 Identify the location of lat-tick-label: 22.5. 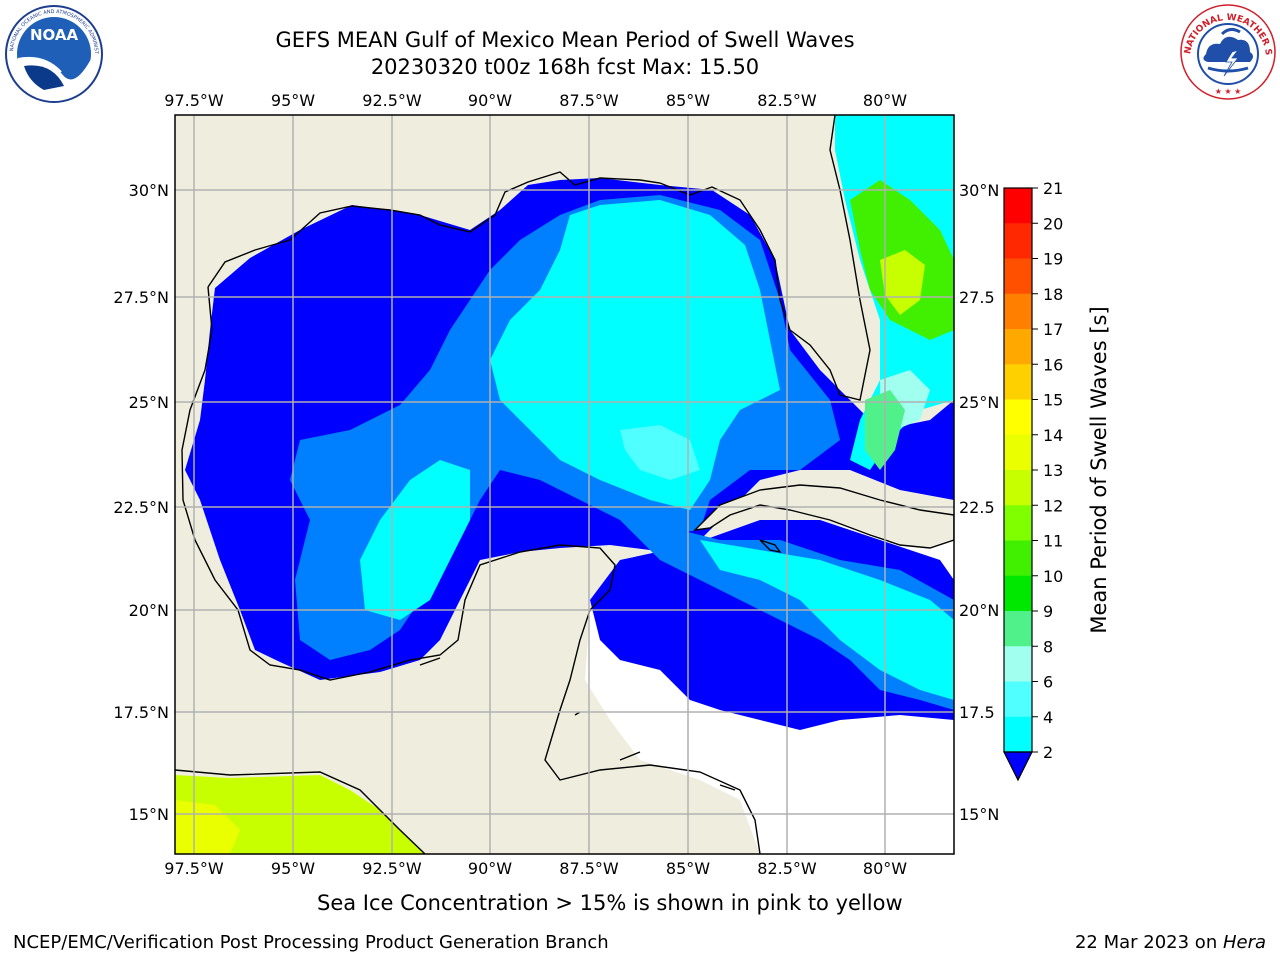
(977, 507).